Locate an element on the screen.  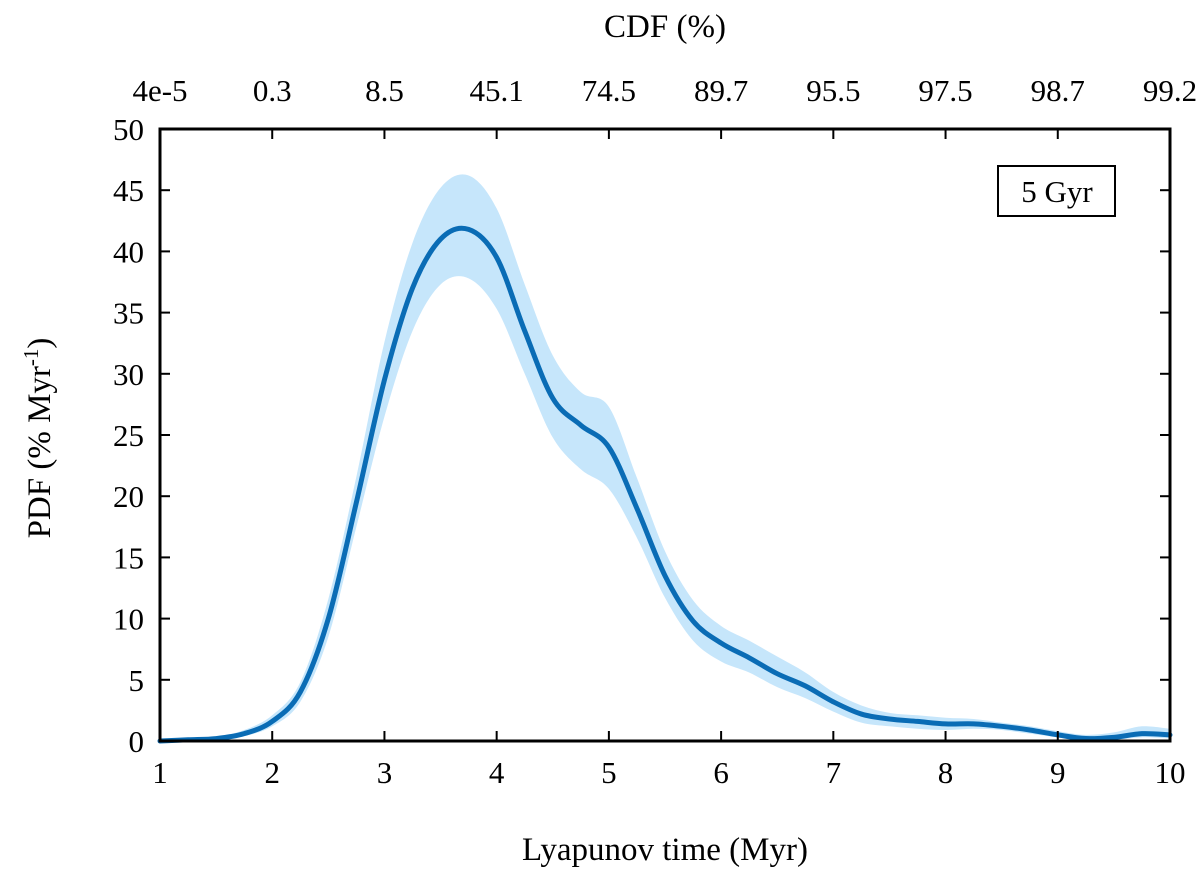
x-axis-title: Lyapunov time (Myr) is located at coordinates (665, 850).